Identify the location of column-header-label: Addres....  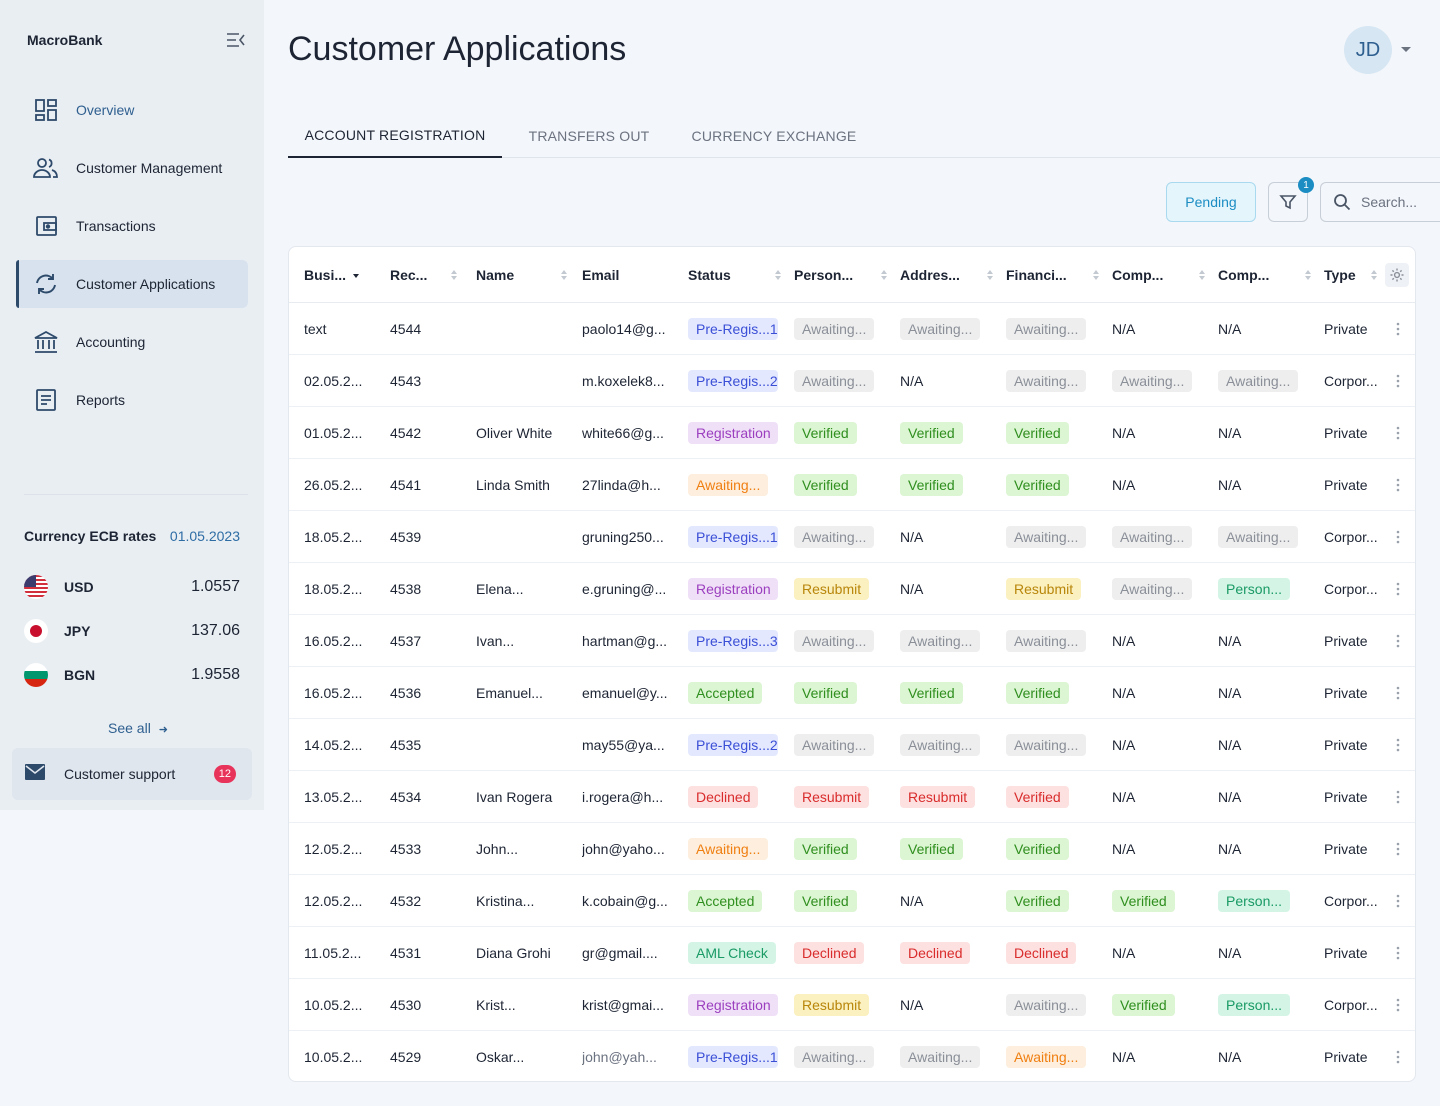
(930, 275).